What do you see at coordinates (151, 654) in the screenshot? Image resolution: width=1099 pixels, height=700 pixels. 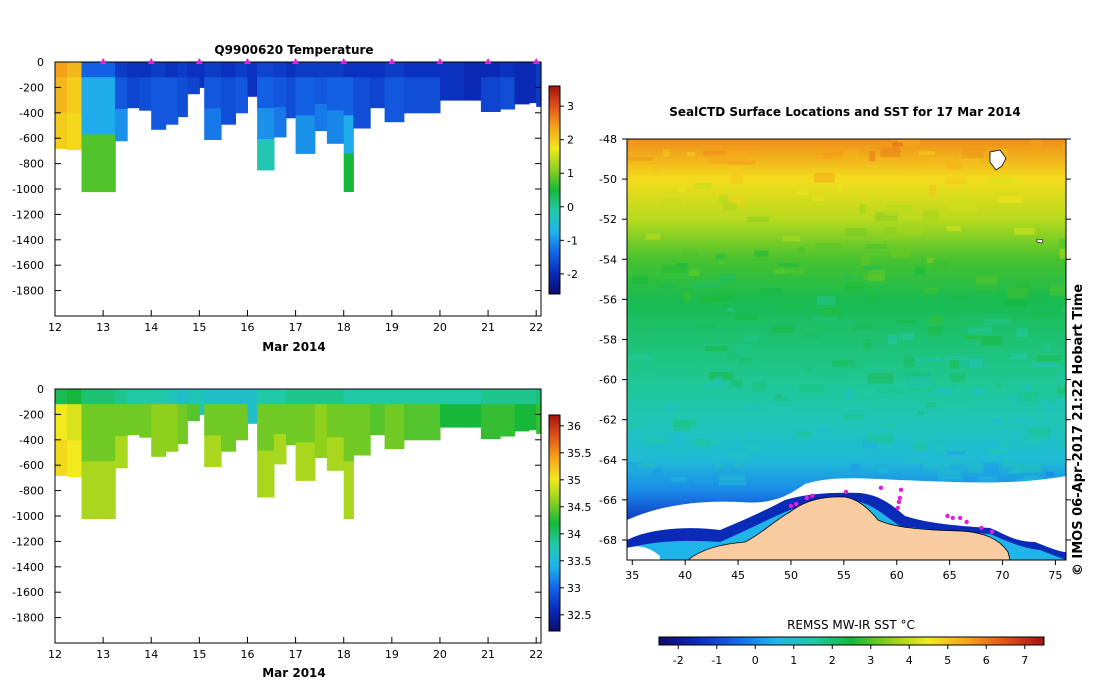 I see `x-tick-label: 14` at bounding box center [151, 654].